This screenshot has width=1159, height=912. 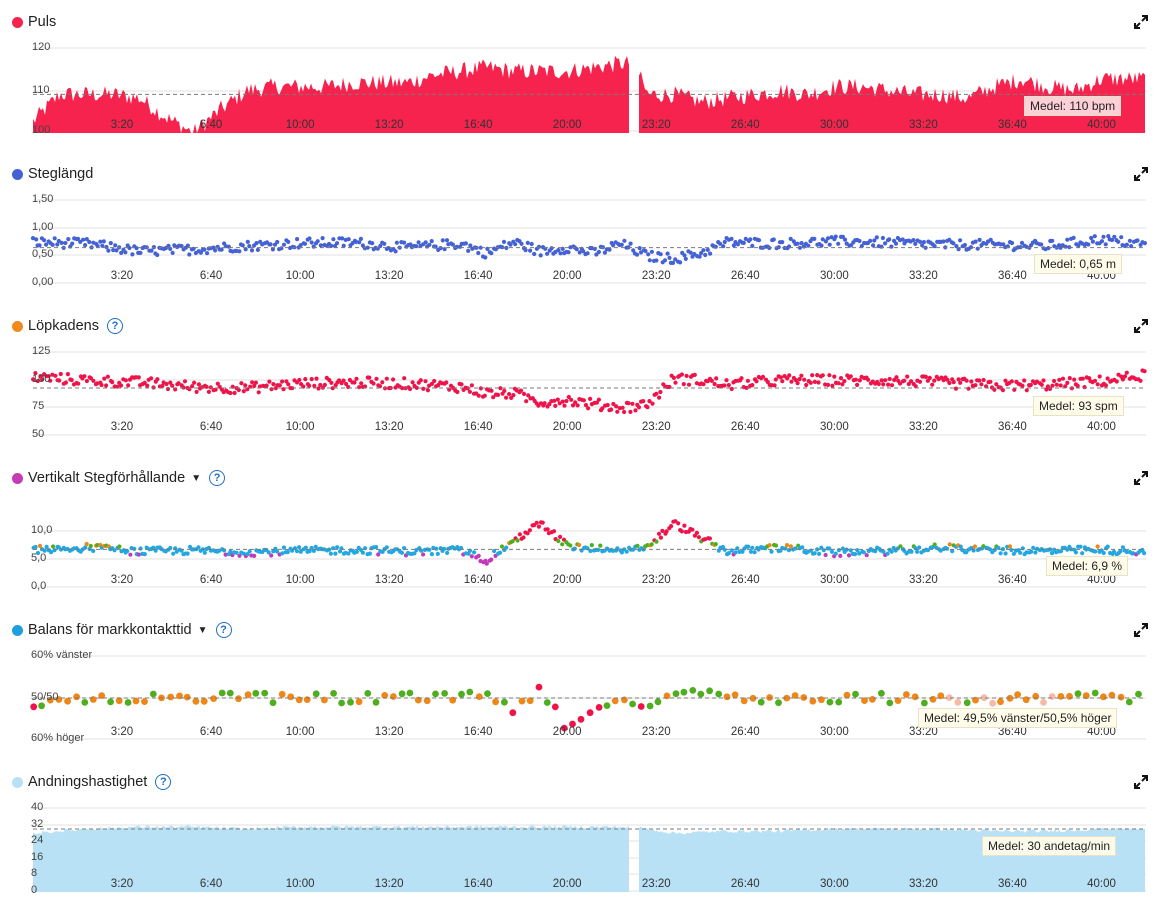 I want to click on mean-label: Medel: 6,9 %, so click(x=1087, y=566).